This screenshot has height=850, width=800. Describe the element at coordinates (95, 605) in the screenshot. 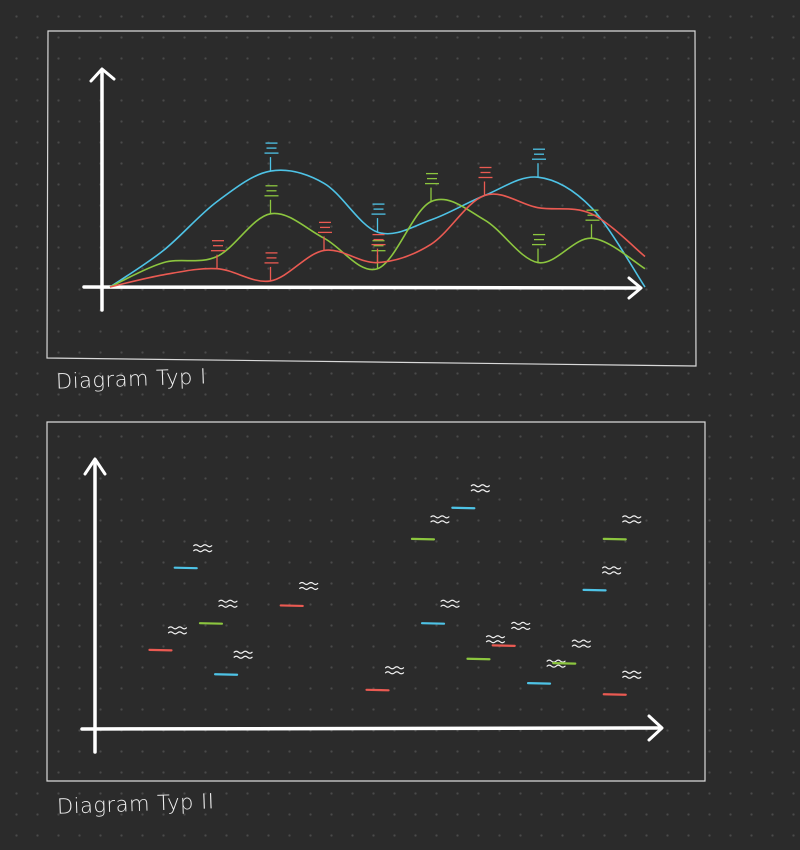

I see `diagram-2-y-axis` at that location.